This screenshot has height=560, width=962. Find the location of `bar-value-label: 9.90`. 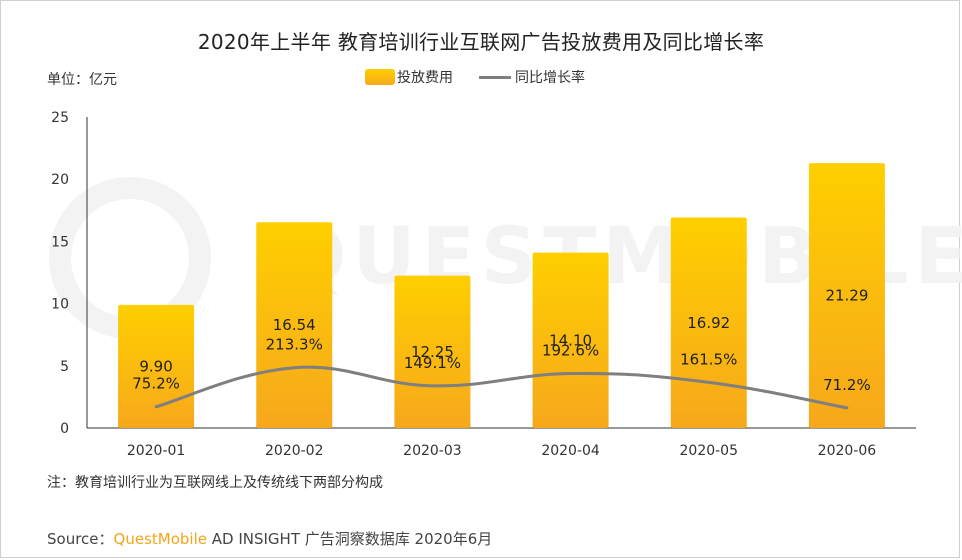

bar-value-label: 9.90 is located at coordinates (155, 366).